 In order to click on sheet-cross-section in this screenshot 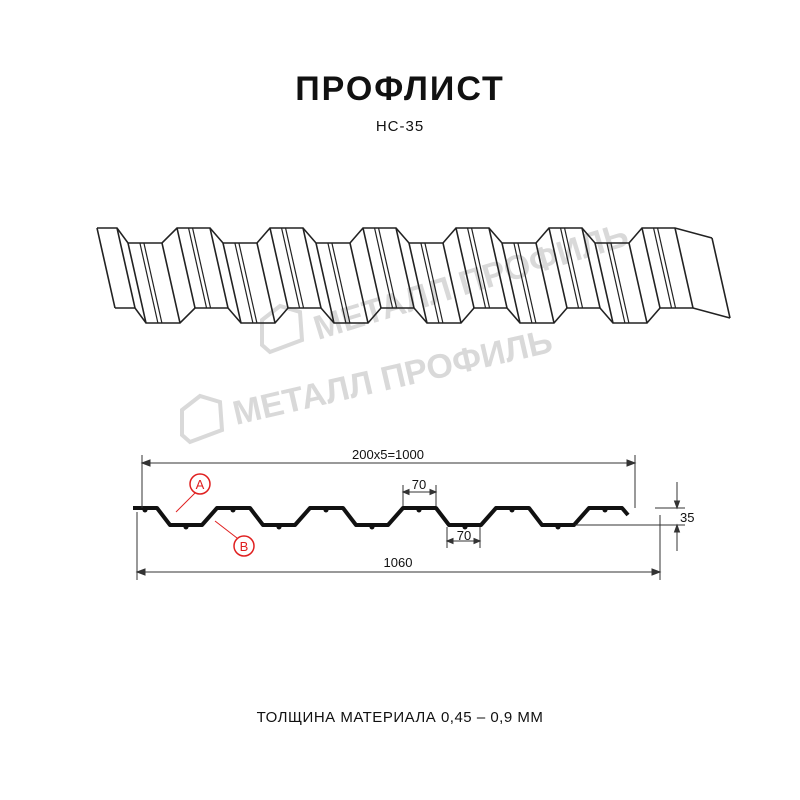, I will do `click(381, 518)`.